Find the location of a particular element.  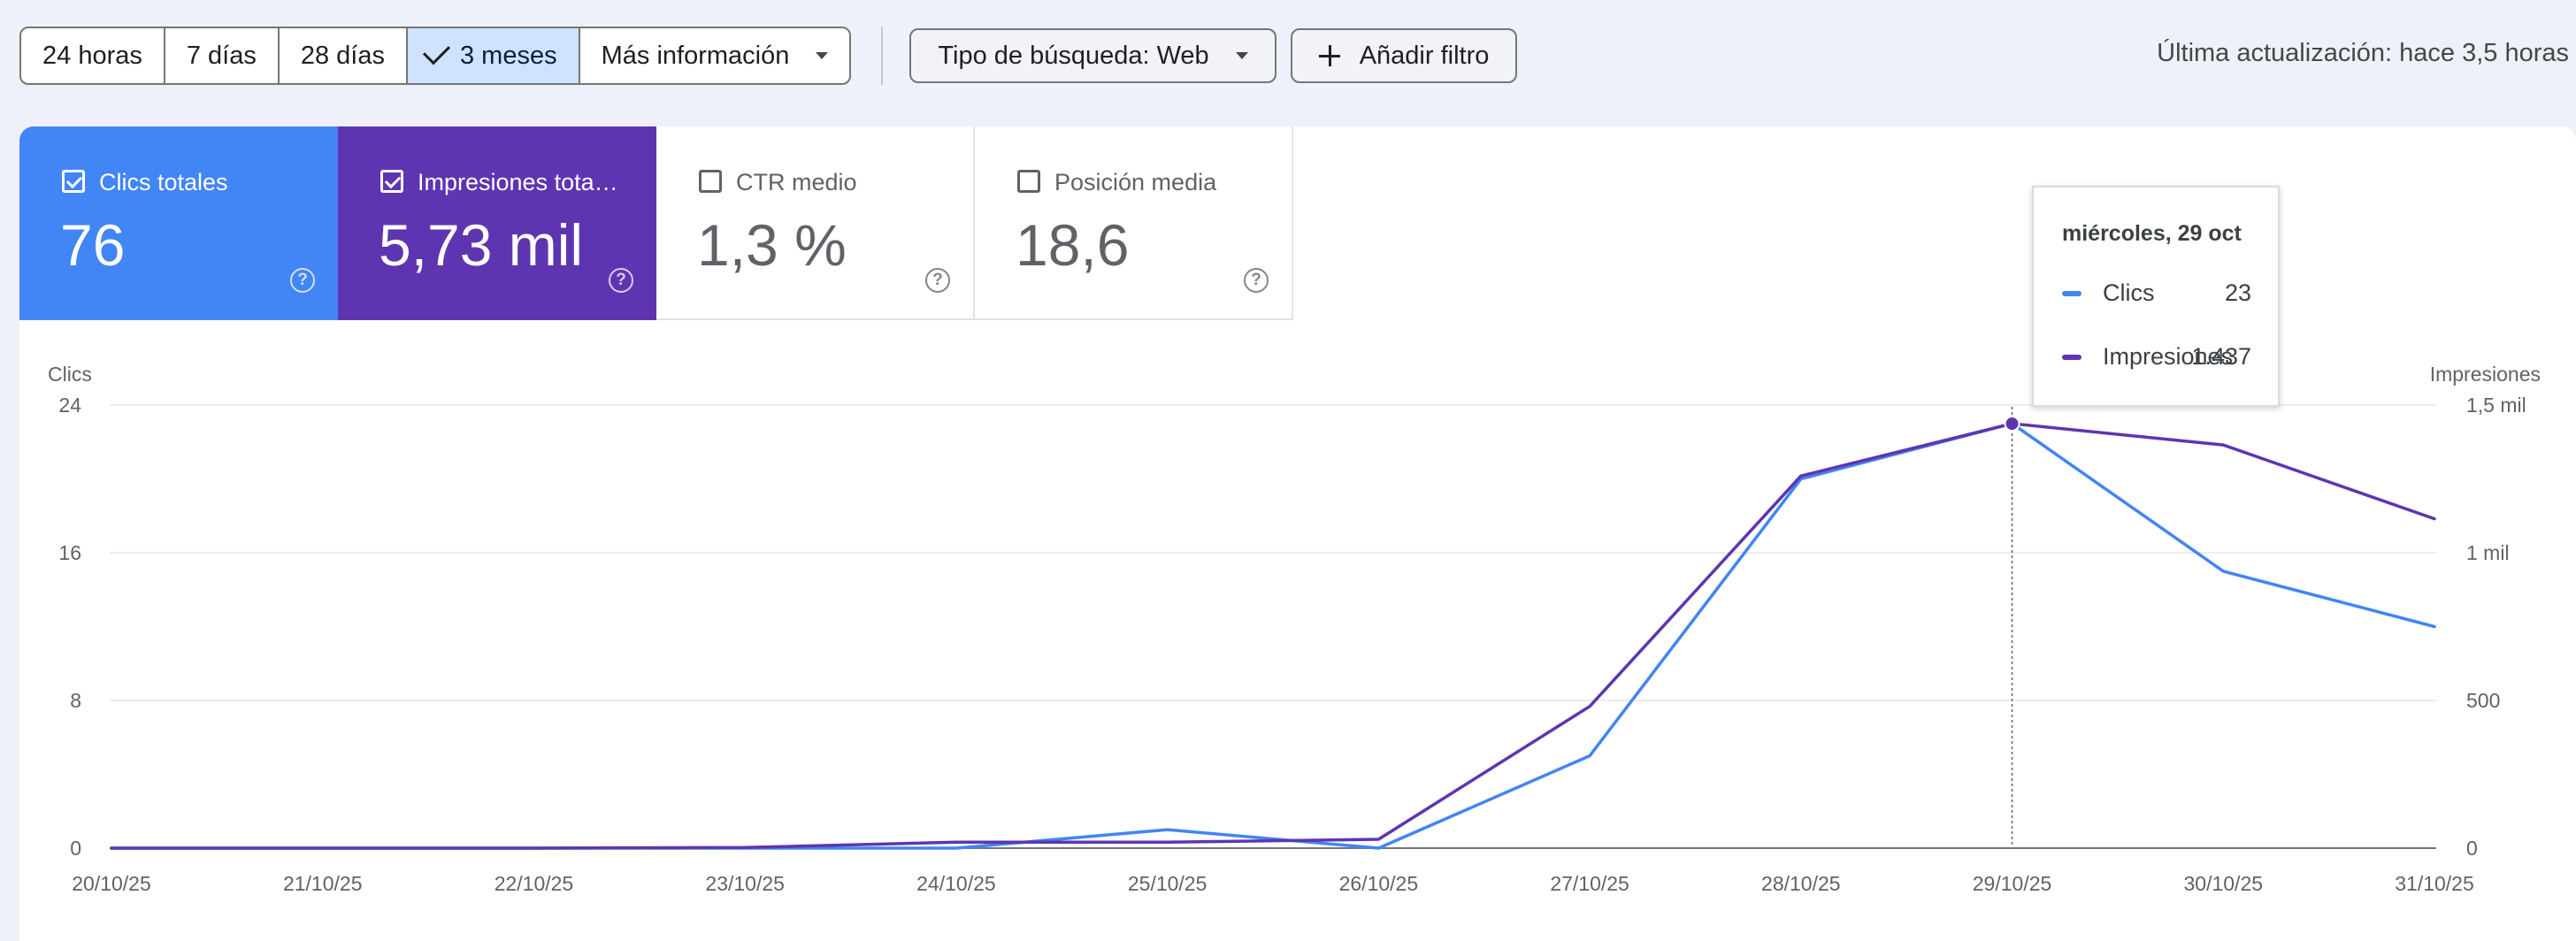

tooltip-series-name: Clics is located at coordinates (2129, 292).